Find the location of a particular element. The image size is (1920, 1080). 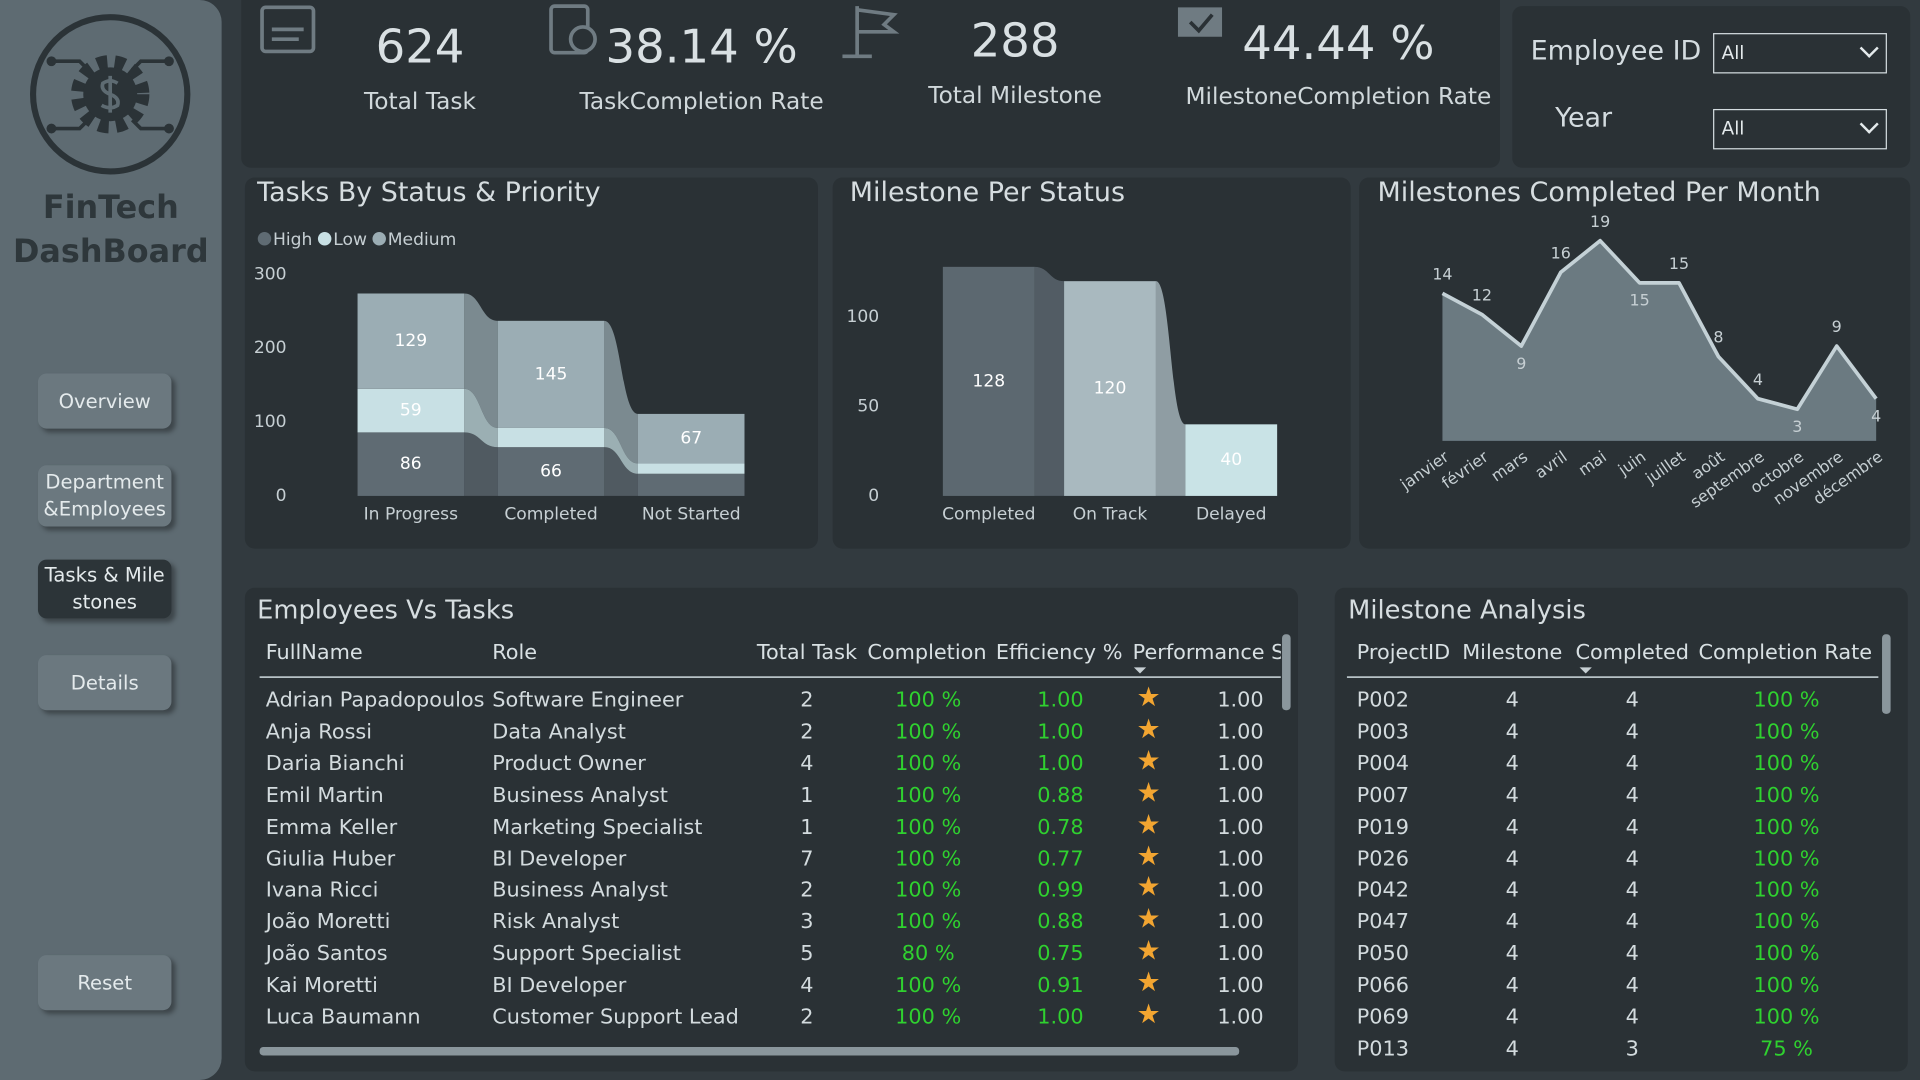

data-label: 15 is located at coordinates (1639, 300).